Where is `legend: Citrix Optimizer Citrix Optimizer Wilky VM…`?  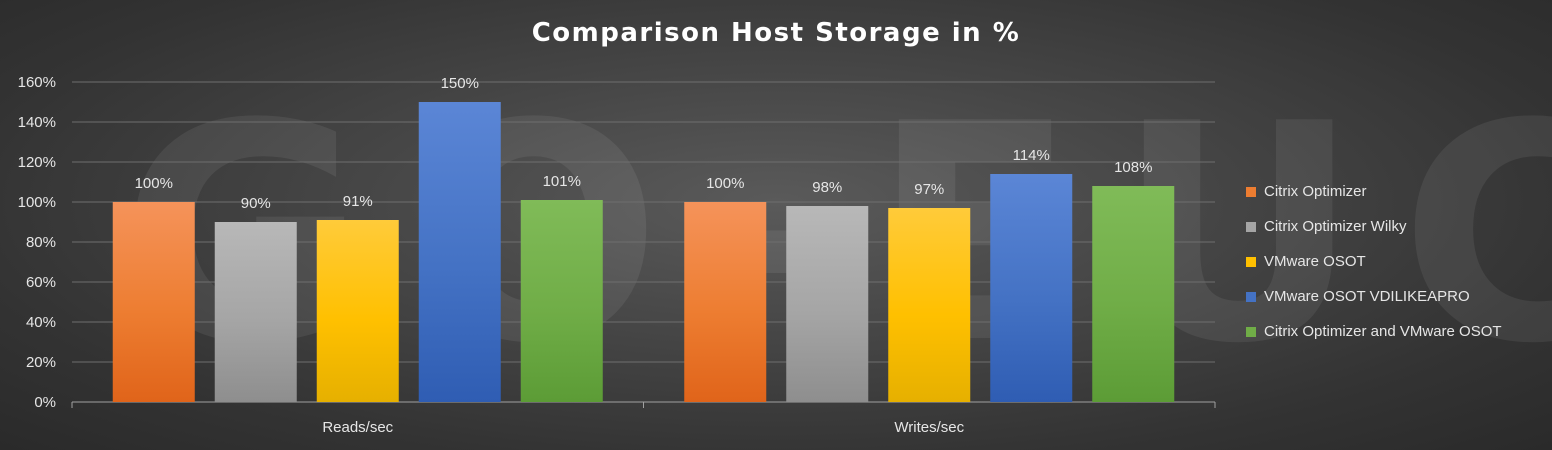
legend: Citrix Optimizer Citrix Optimizer Wilky VM… is located at coordinates (1396, 261).